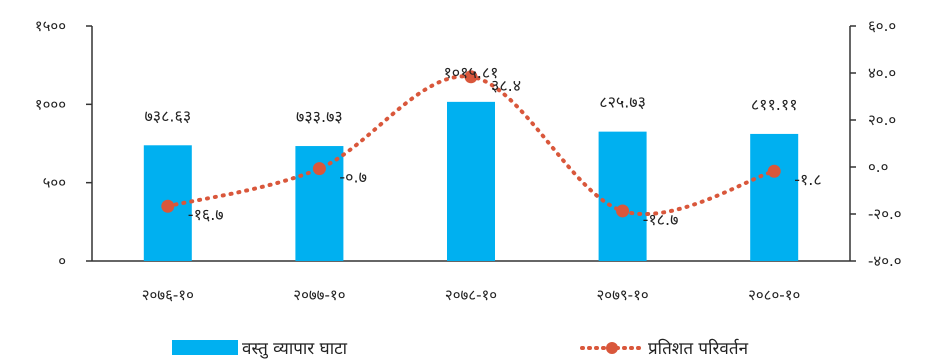 This screenshot has height=363, width=941. What do you see at coordinates (206, 214) in the screenshot?
I see `line-data-label: -१६.७` at bounding box center [206, 214].